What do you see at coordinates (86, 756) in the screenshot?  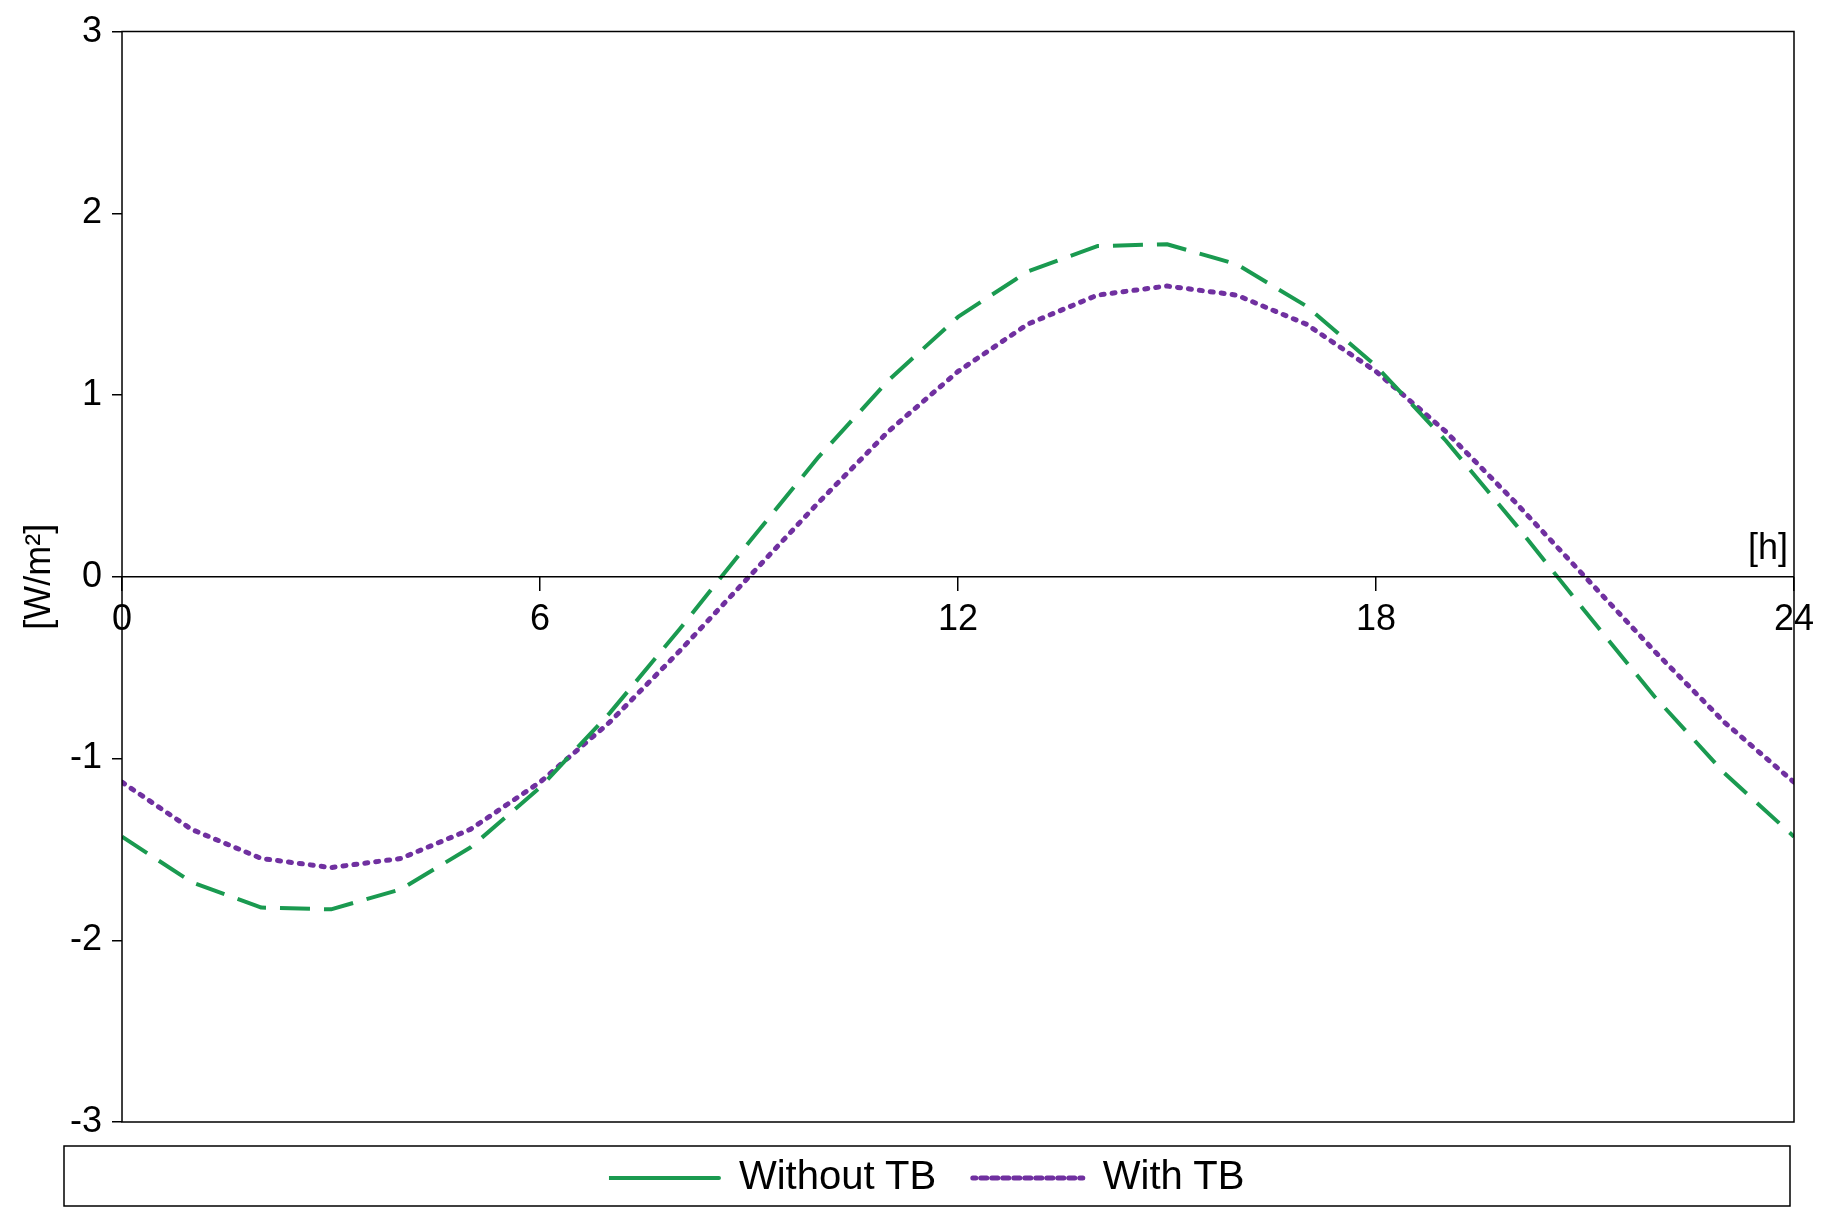 I see `y-tick-label: -1` at bounding box center [86, 756].